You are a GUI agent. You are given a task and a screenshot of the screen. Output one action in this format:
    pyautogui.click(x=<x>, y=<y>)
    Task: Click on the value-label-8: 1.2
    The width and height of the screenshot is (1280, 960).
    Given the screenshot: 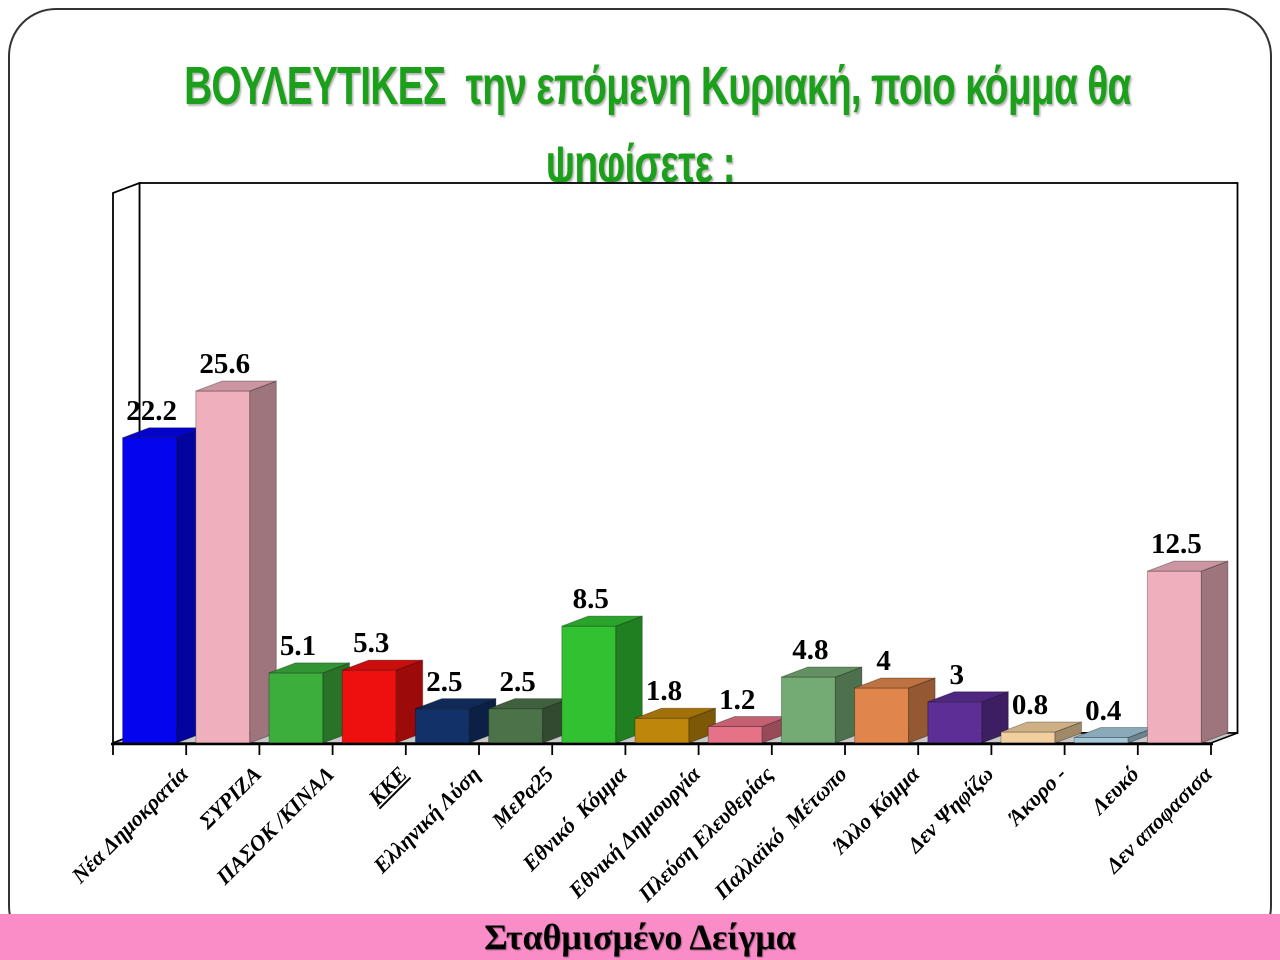 What is the action you would take?
    pyautogui.click(x=737, y=699)
    